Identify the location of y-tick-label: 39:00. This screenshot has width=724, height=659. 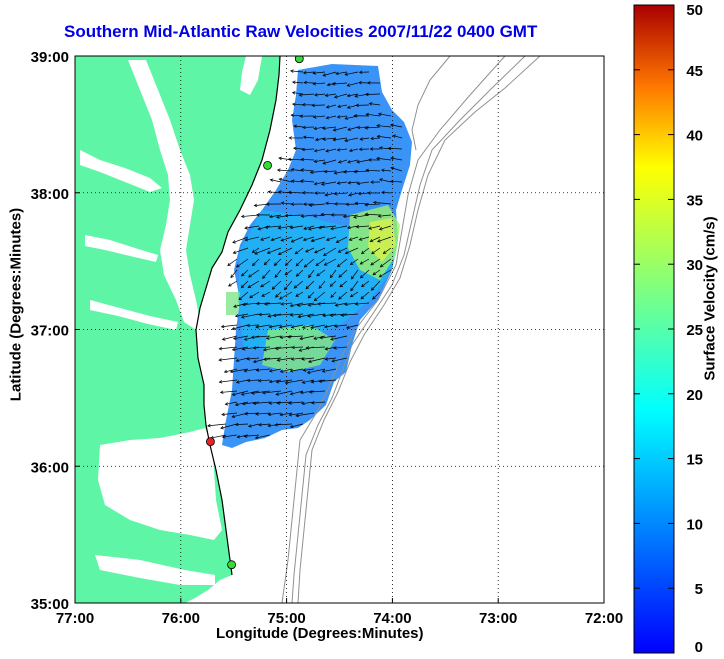
(50, 57).